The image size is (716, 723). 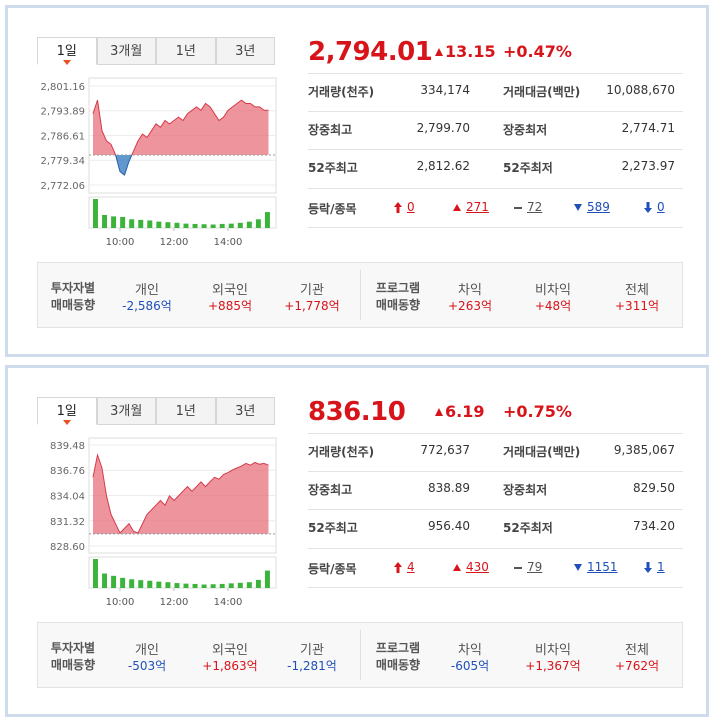 What do you see at coordinates (598, 207) in the screenshot?
I see `breadth-count: 589` at bounding box center [598, 207].